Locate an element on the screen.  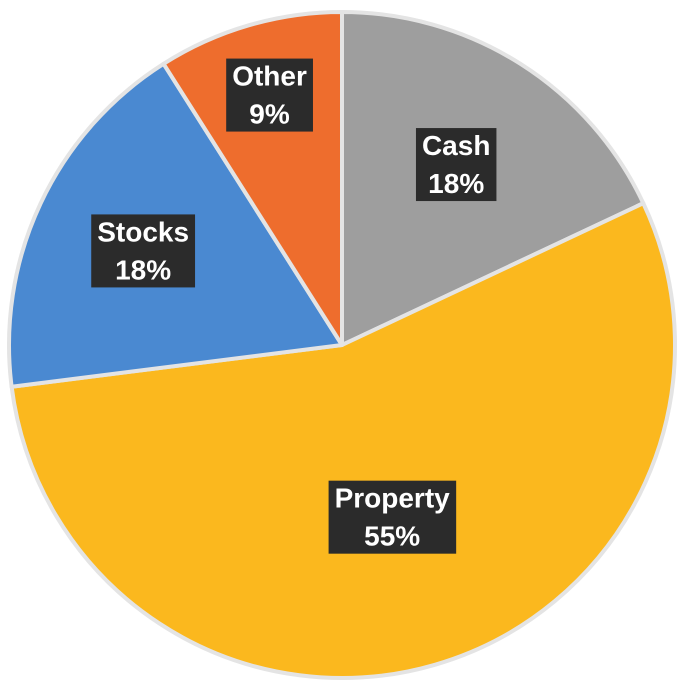
slice-value-other: 9% is located at coordinates (269, 114).